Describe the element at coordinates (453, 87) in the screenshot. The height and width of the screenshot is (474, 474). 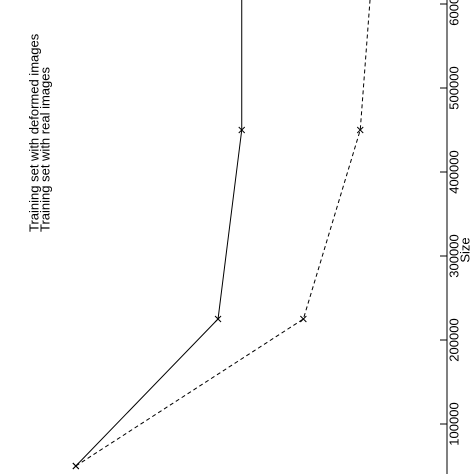
I see `x-tick-label: 500000` at that location.